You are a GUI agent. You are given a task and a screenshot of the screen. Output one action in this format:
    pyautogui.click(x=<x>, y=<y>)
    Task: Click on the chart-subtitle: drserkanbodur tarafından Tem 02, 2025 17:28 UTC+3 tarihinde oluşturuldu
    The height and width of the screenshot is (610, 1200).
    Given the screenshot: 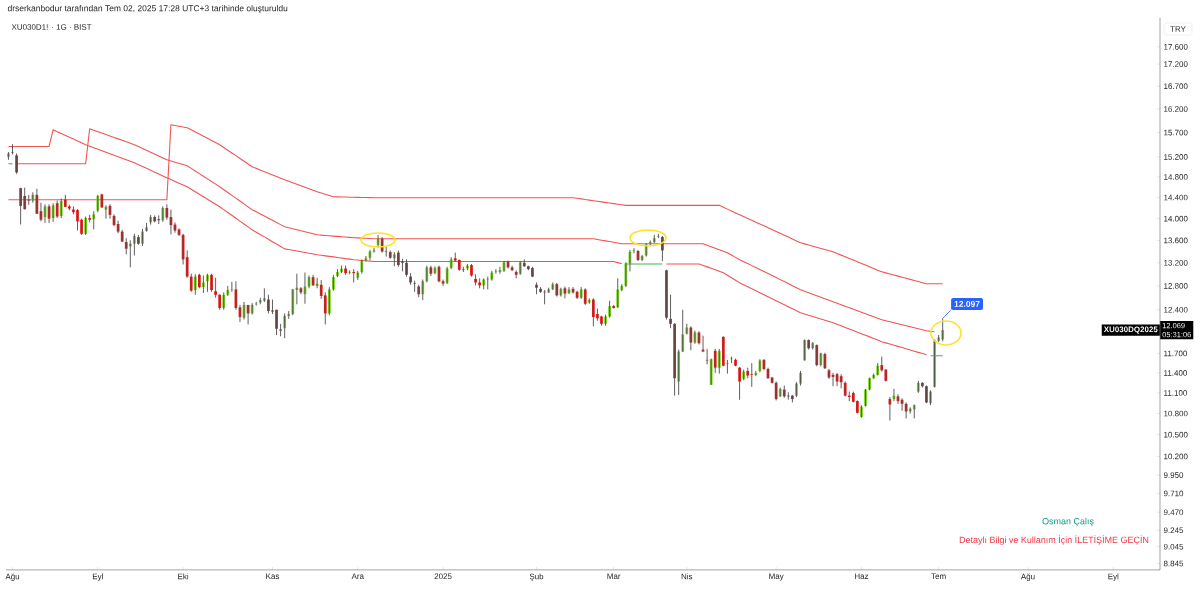 What is the action you would take?
    pyautogui.click(x=147, y=9)
    